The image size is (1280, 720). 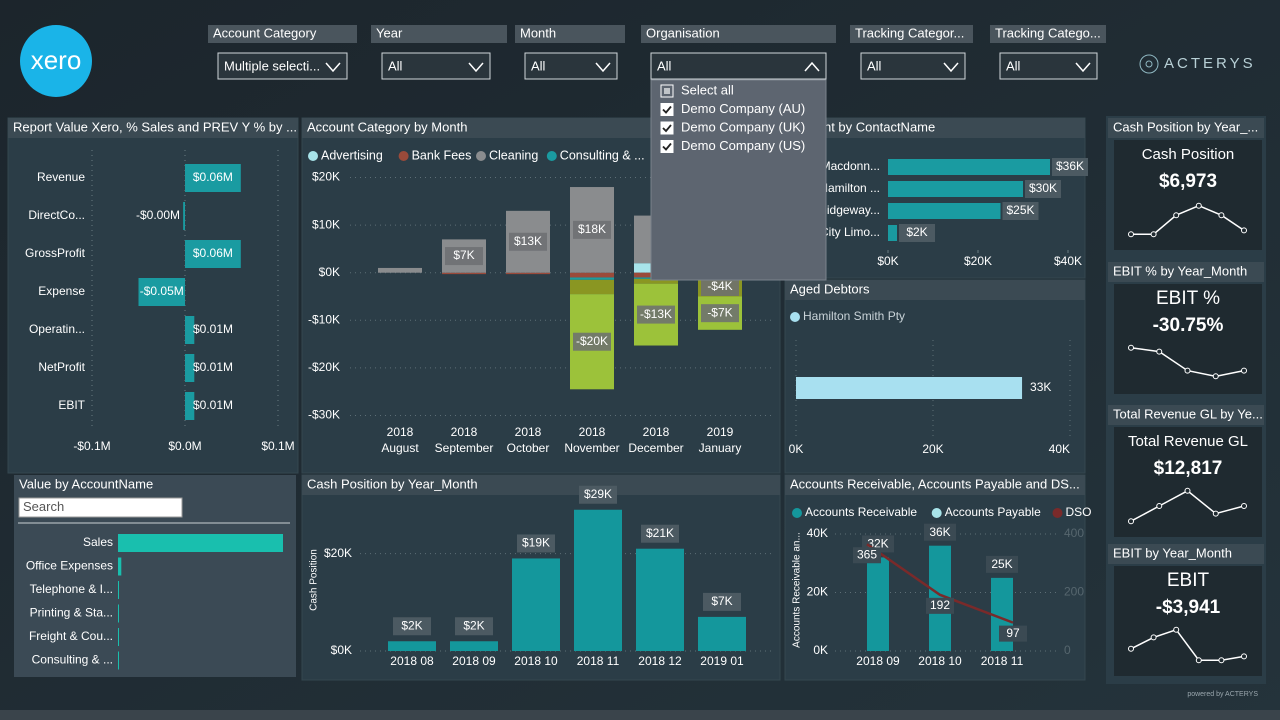 I want to click on legend-label: Bank Fees, so click(x=442, y=155).